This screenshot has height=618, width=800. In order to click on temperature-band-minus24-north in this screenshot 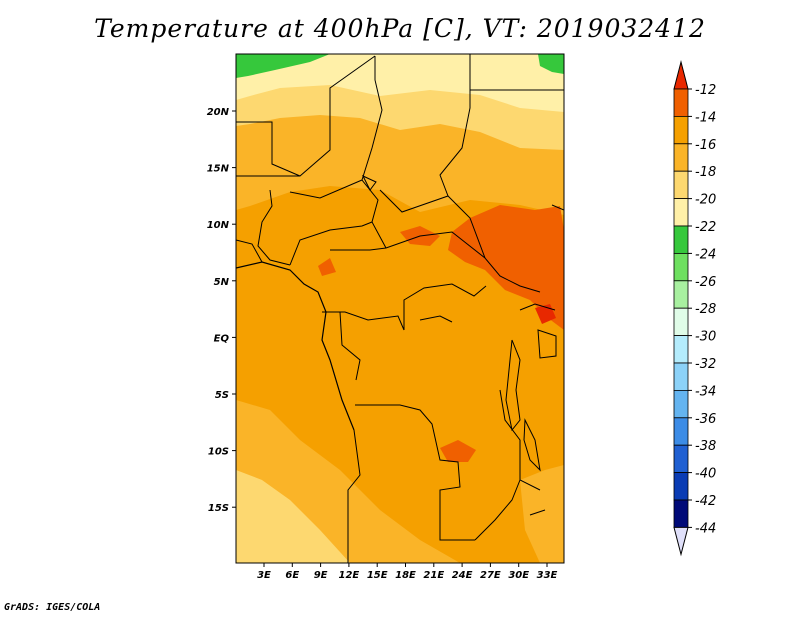, I will do `click(283, 66)`.